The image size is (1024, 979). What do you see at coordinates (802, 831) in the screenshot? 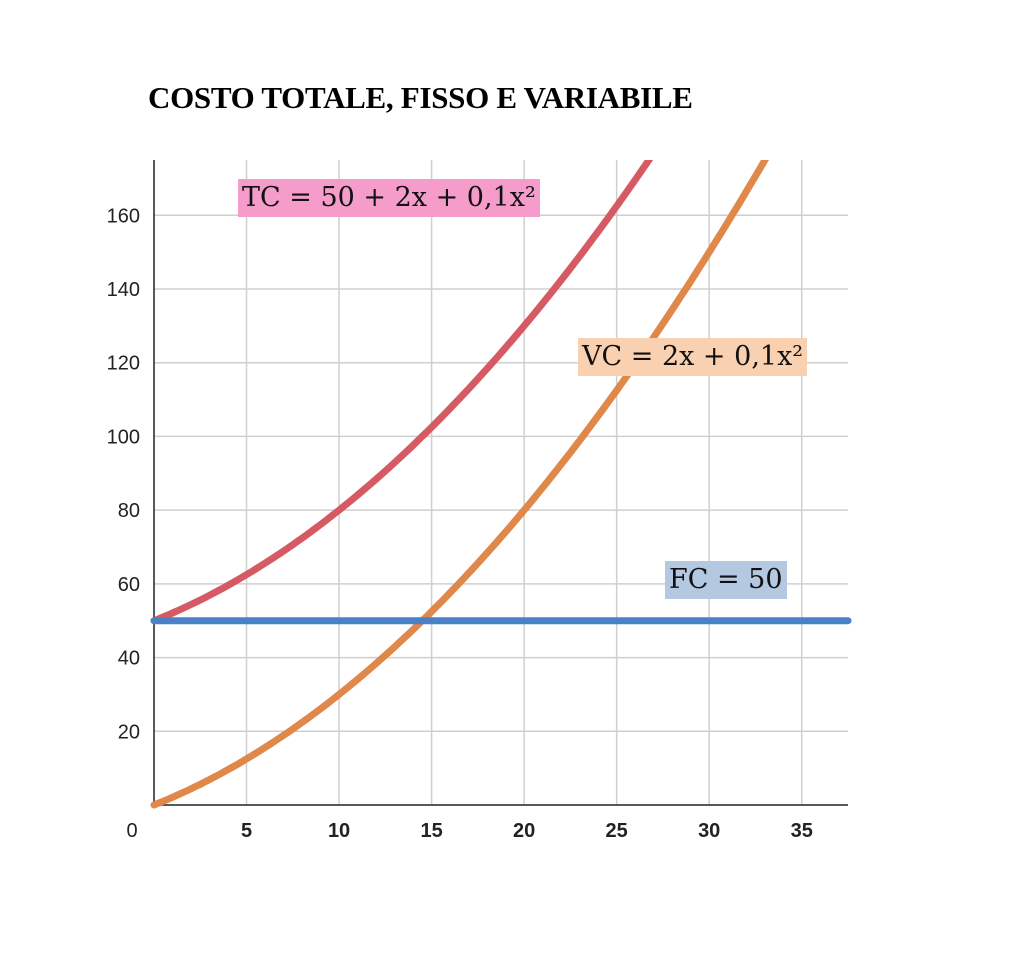
I see `x-tick-label: 35` at bounding box center [802, 831].